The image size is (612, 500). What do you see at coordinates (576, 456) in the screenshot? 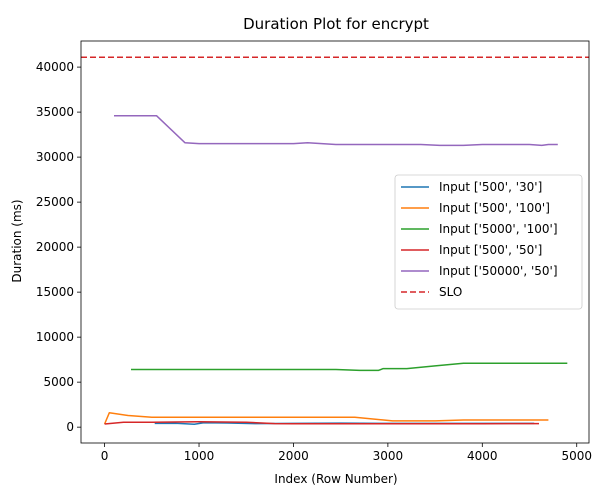
I see `x-tick-label-5000: 5000` at bounding box center [576, 456].